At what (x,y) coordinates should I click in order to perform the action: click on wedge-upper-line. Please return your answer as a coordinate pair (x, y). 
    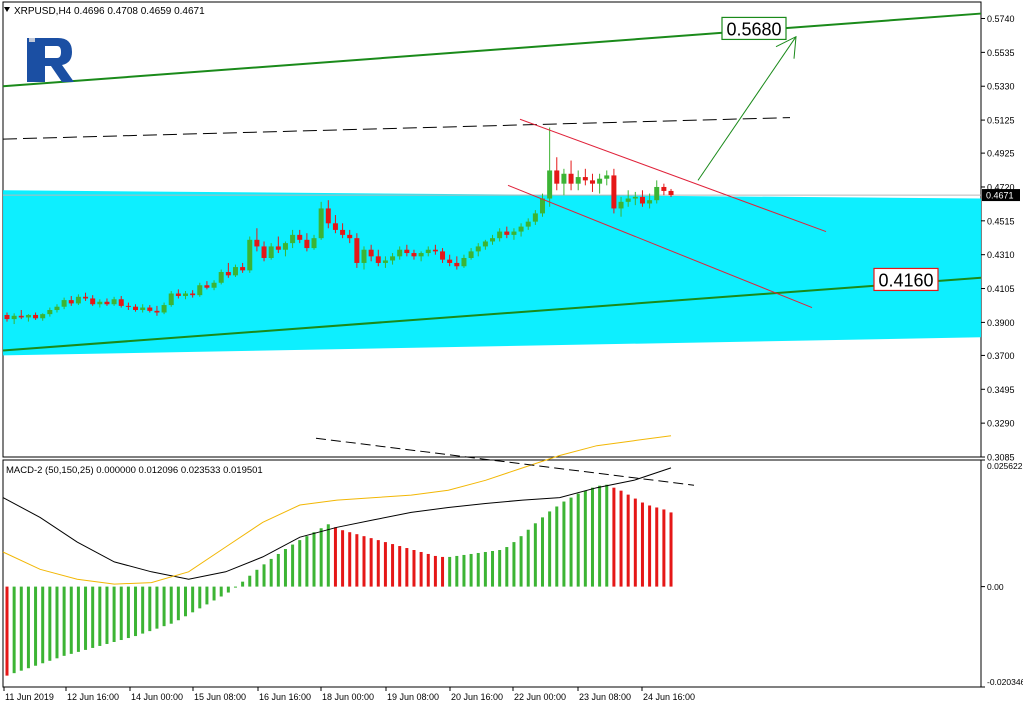
    Looking at the image, I should click on (673, 175).